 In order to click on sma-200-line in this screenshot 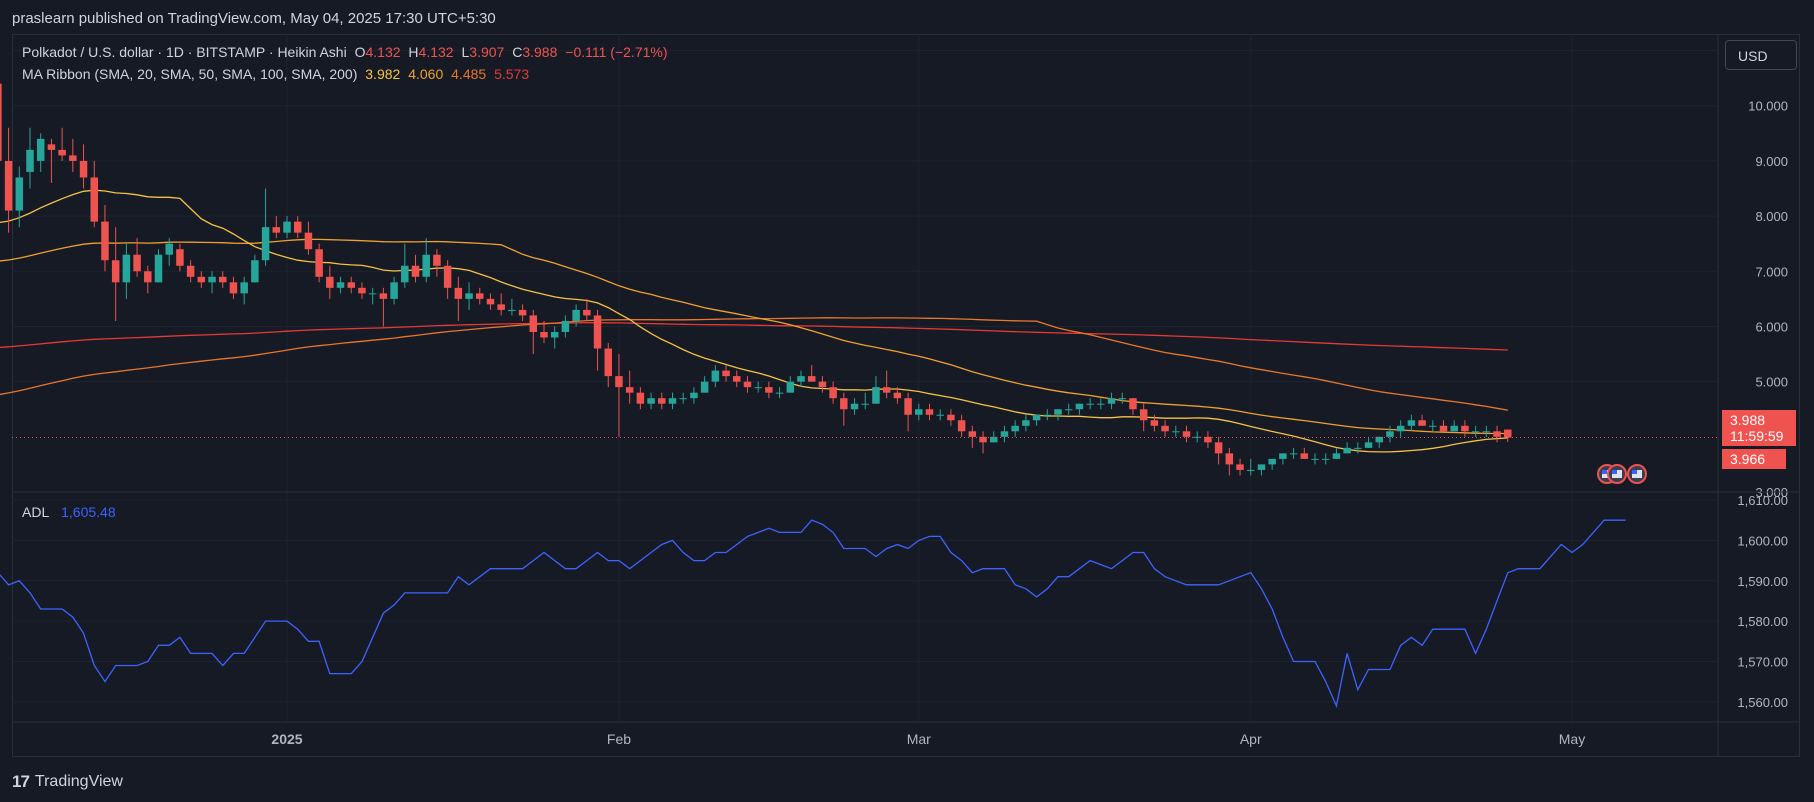, I will do `click(754, 336)`.